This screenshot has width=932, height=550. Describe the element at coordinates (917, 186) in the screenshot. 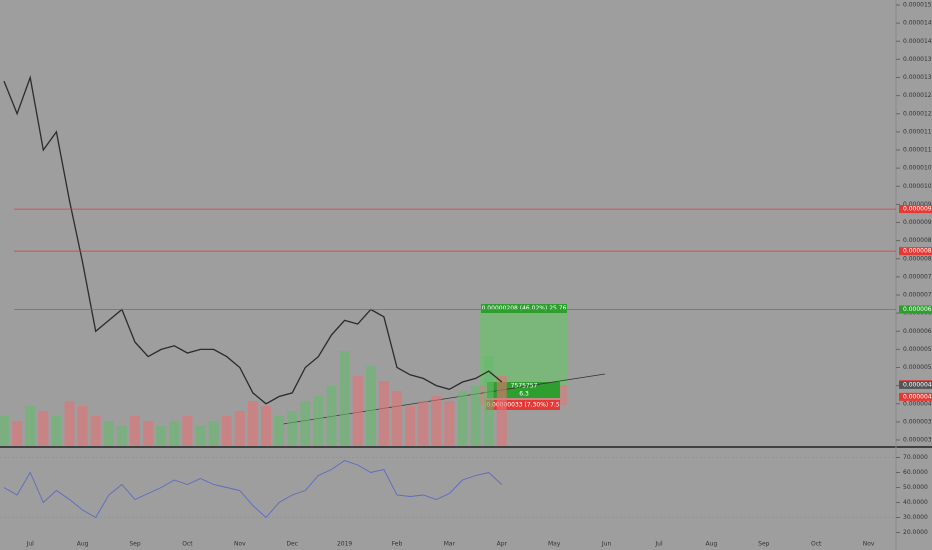

I see `y-tick-label: 0.00001000` at that location.